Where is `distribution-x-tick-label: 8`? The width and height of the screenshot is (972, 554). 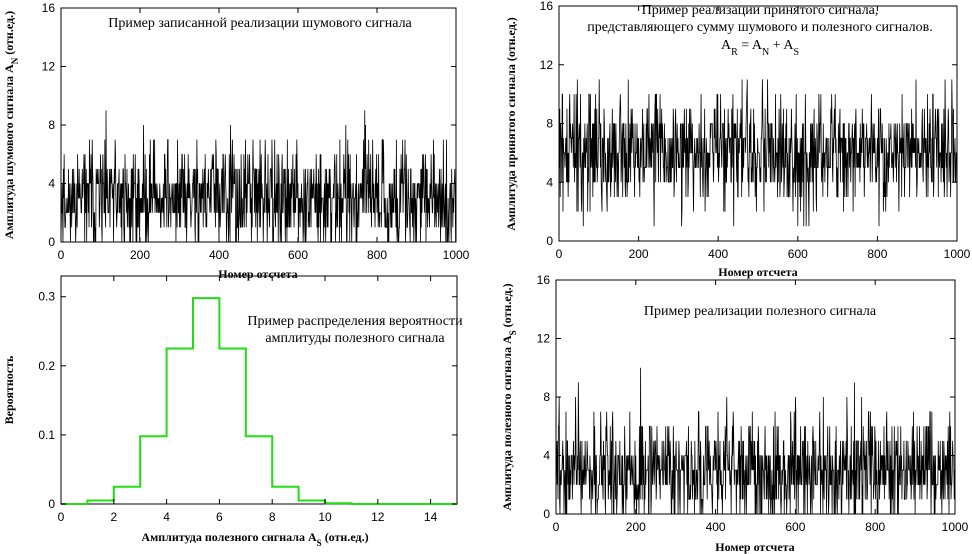 distribution-x-tick-label: 8 is located at coordinates (272, 517).